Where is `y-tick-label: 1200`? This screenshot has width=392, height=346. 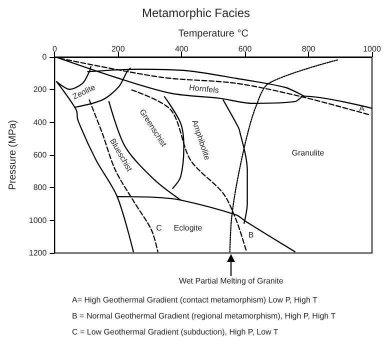 y-tick-label: 1200 is located at coordinates (38, 253).